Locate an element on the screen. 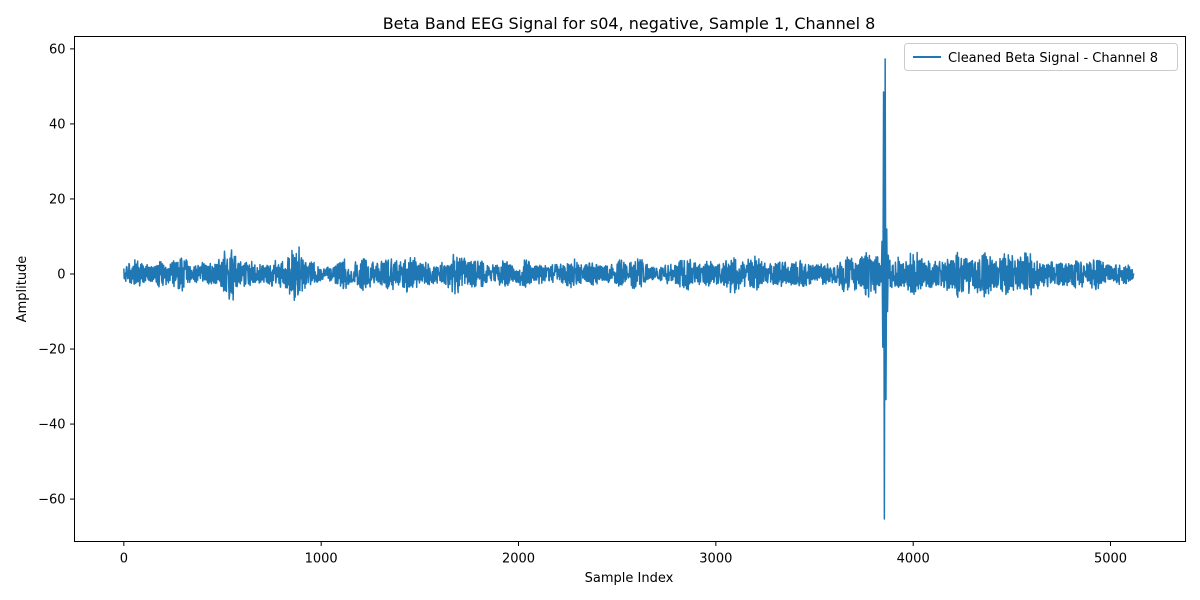 The width and height of the screenshot is (1200, 600). x-axis: 0 1000 2000 3000 4000 5000 is located at coordinates (623, 554).